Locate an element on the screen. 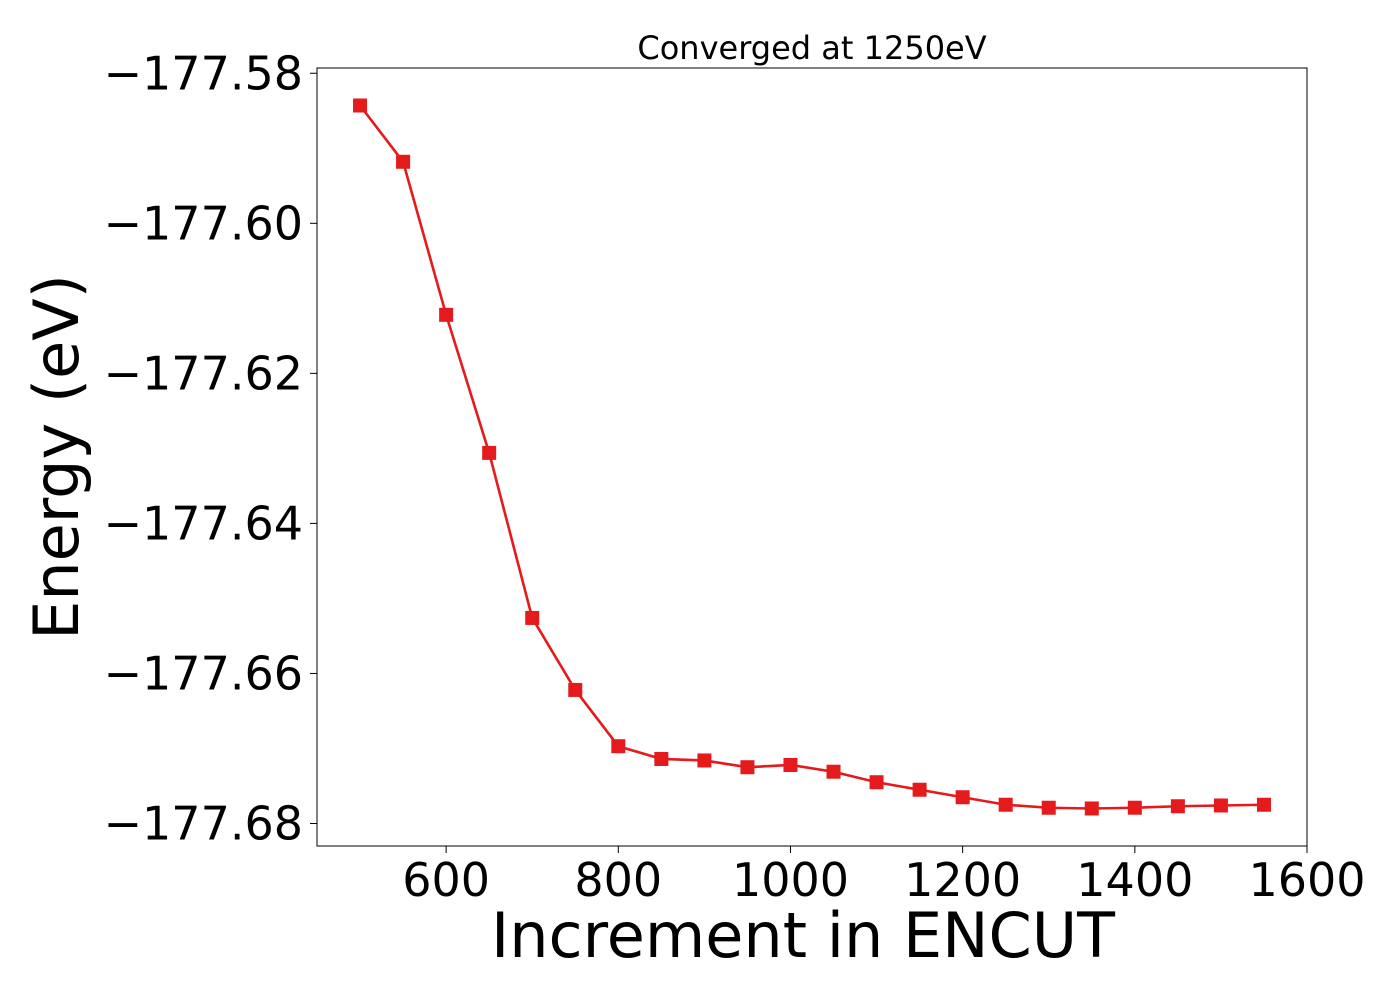 Image resolution: width=1400 pixels, height=1000 pixels. y-tick-label: −177.58 is located at coordinates (204, 73).